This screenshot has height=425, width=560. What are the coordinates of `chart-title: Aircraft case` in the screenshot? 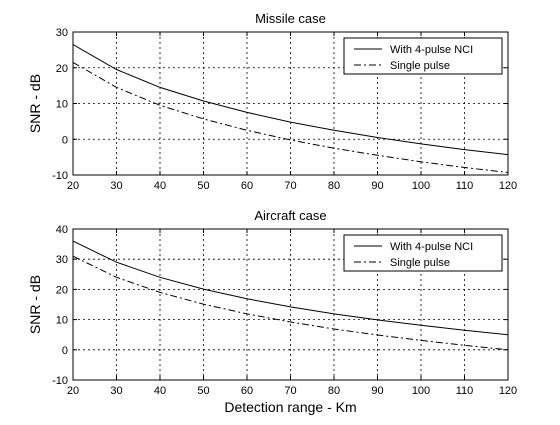 It's located at (290, 215).